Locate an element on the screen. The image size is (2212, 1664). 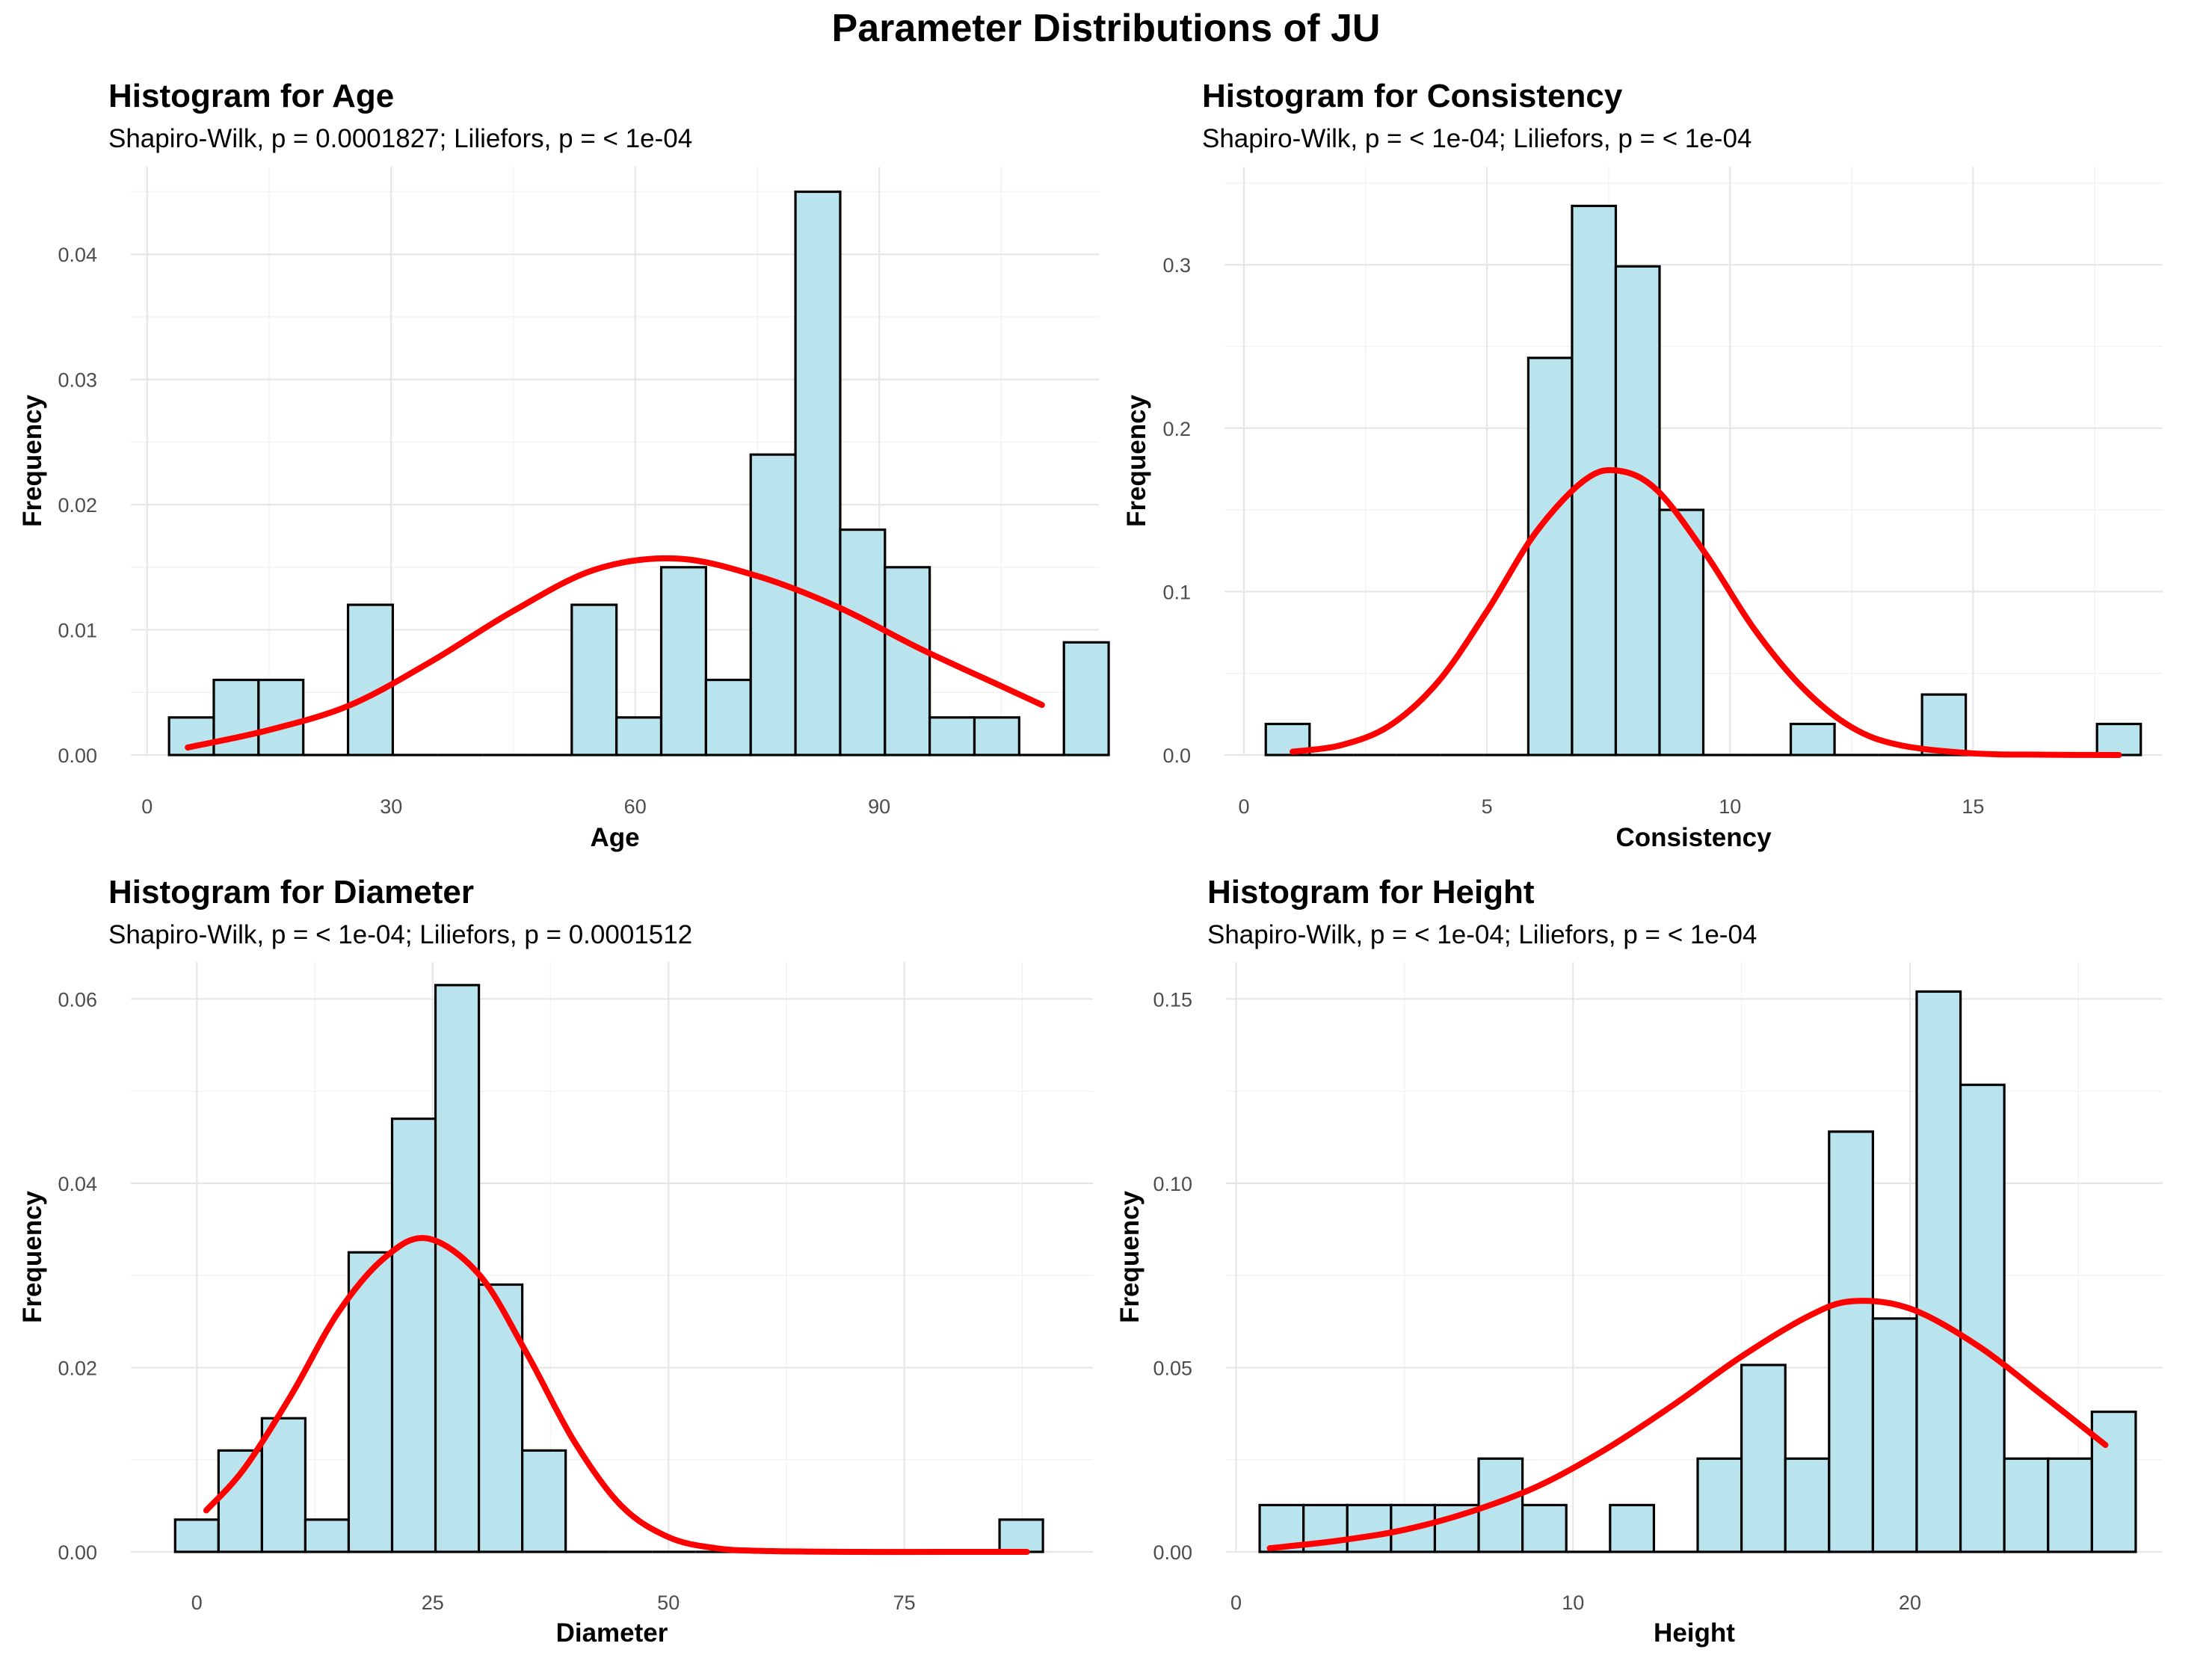
x-tick-label: 15 is located at coordinates (1973, 806).